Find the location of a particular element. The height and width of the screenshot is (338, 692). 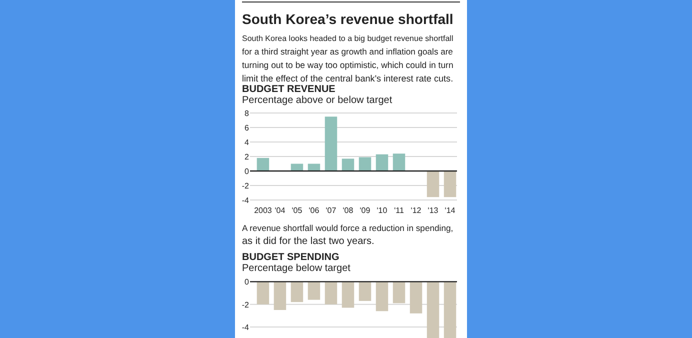

y-tick-label: 8 is located at coordinates (247, 113).